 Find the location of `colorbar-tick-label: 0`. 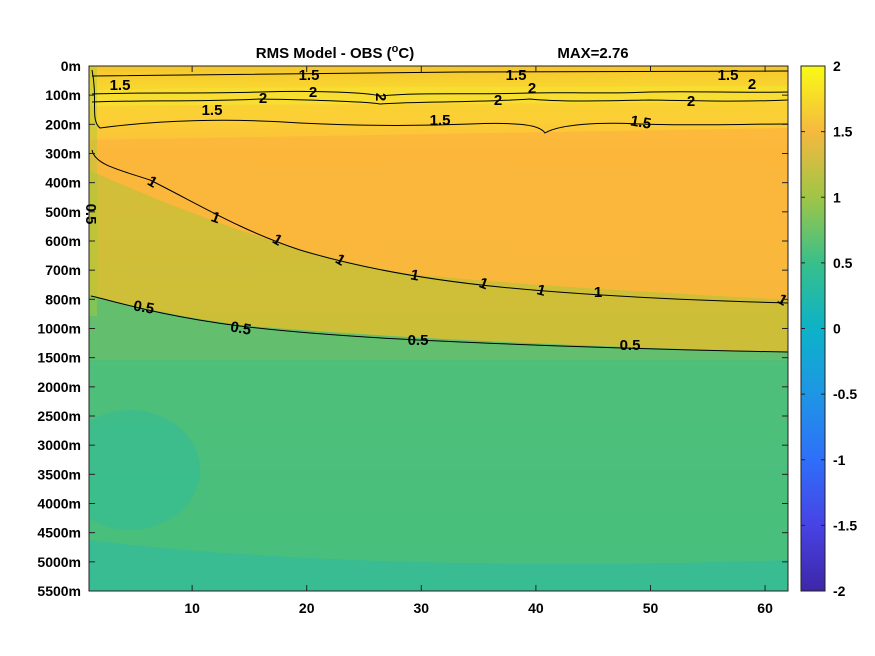

colorbar-tick-label: 0 is located at coordinates (837, 329).